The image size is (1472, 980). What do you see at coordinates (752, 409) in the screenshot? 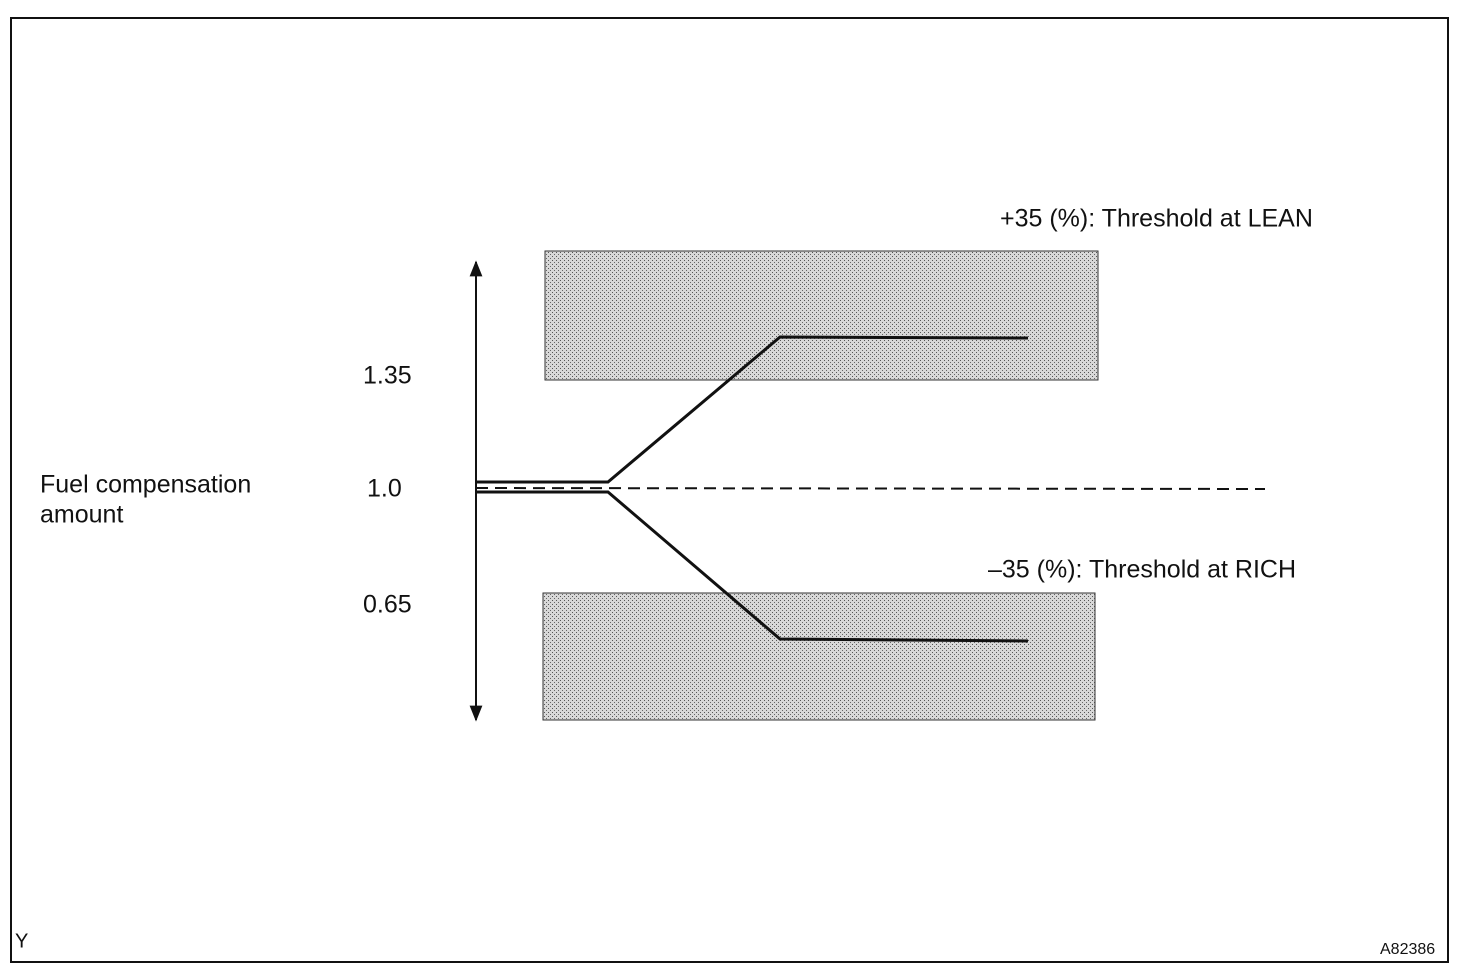
I see `lean-trace` at bounding box center [752, 409].